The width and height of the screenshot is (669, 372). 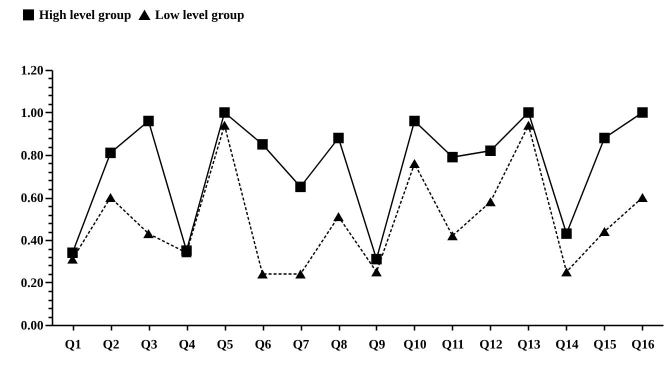 What do you see at coordinates (32, 155) in the screenshot?
I see `y-tick-label: 0.80` at bounding box center [32, 155].